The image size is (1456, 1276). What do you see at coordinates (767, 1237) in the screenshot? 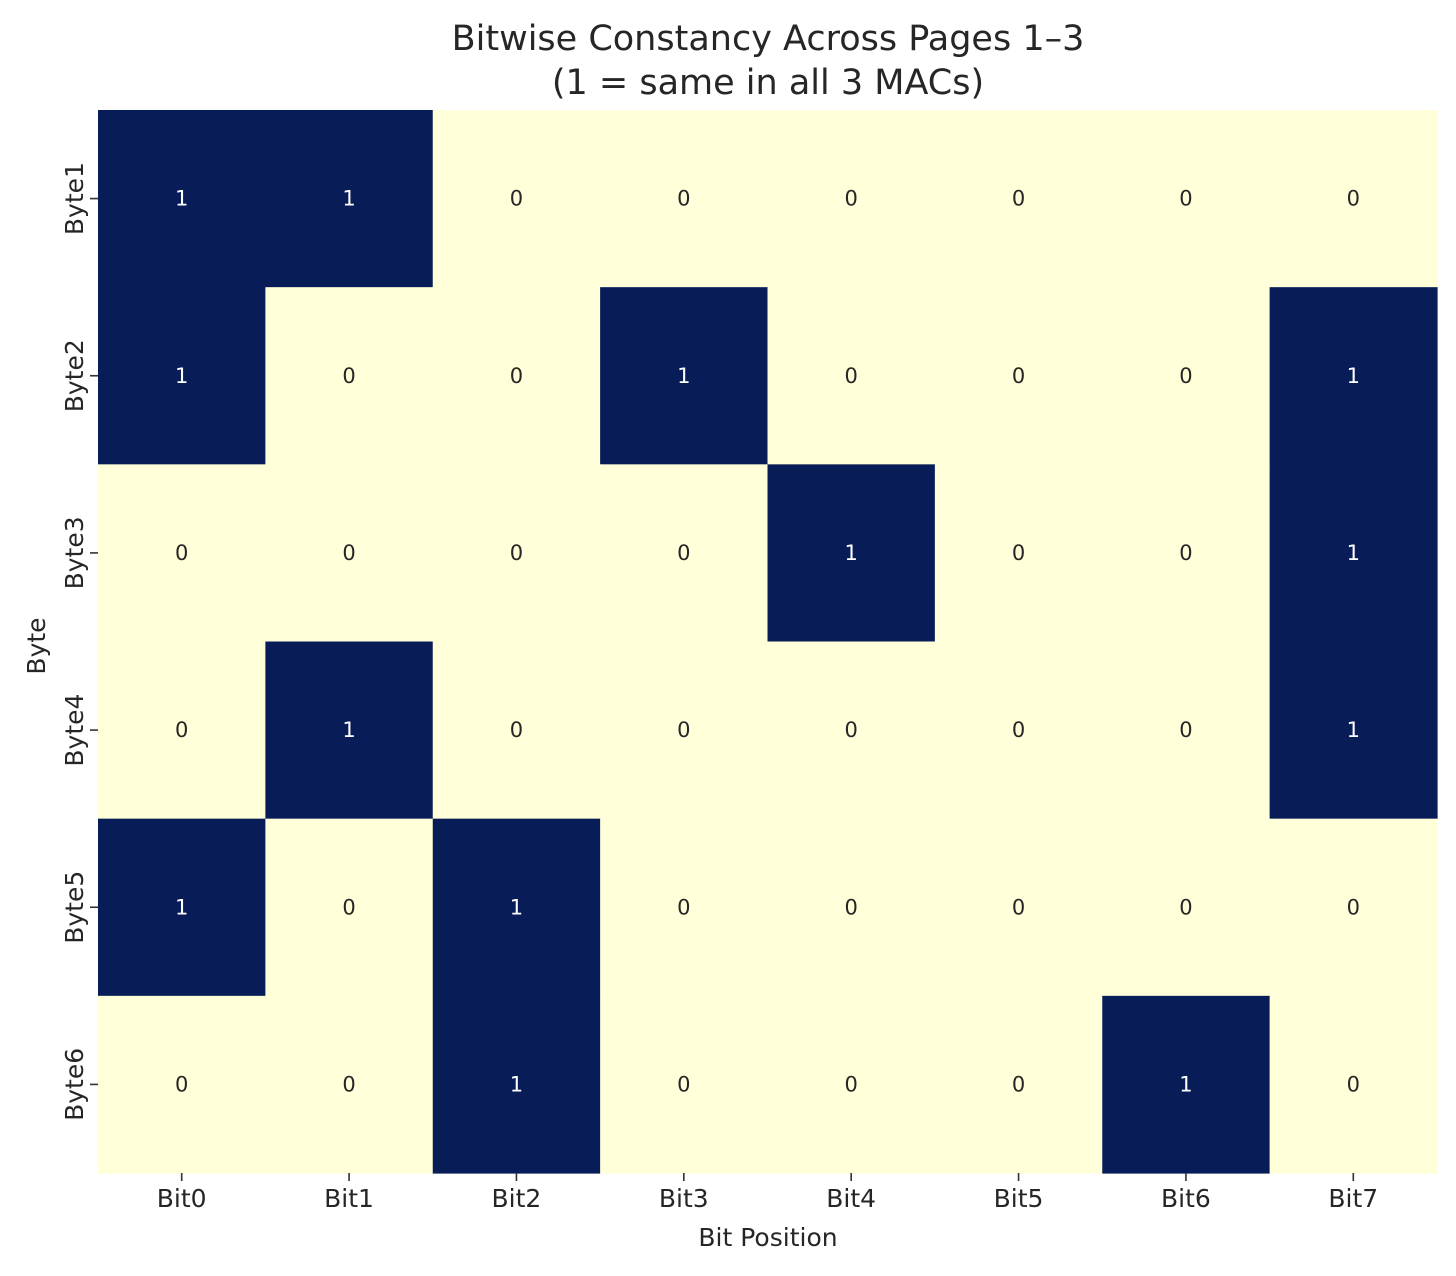
I see `x-axis-label: Bit Position` at bounding box center [767, 1237].